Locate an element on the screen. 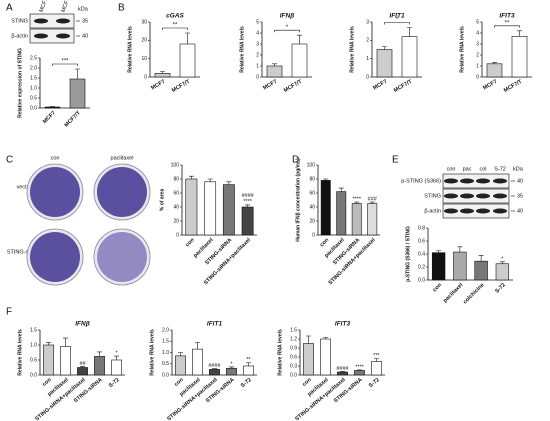 The height and width of the screenshot is (421, 550). panel-letter: F is located at coordinates (9, 312).